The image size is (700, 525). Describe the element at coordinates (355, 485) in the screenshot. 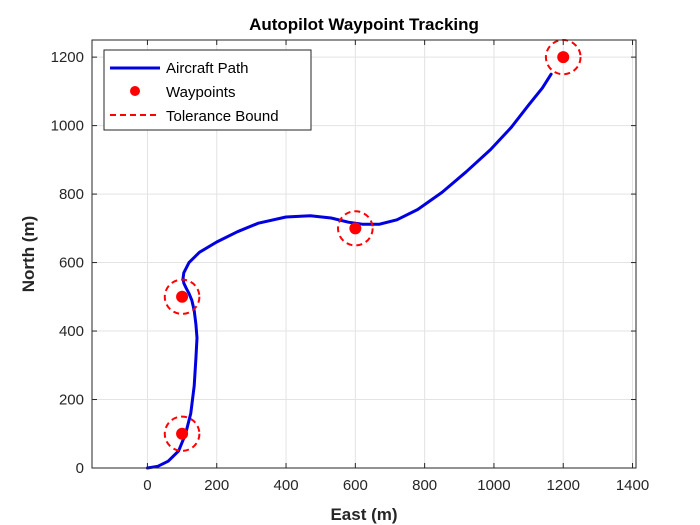

I see `x-tick-label: 600` at that location.